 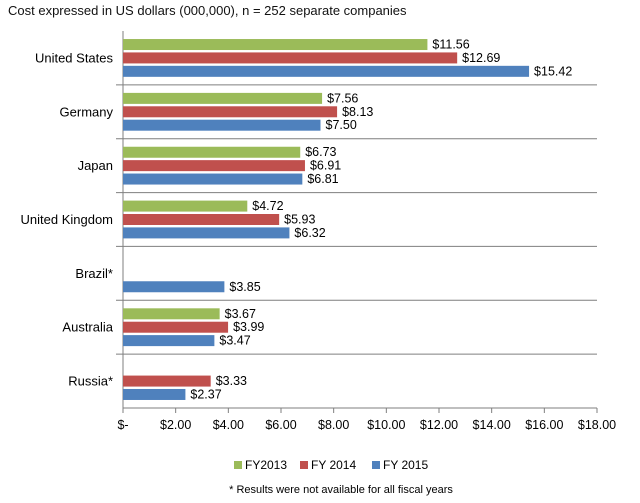 What do you see at coordinates (248, 327) in the screenshot?
I see `data-label: $3.99` at bounding box center [248, 327].